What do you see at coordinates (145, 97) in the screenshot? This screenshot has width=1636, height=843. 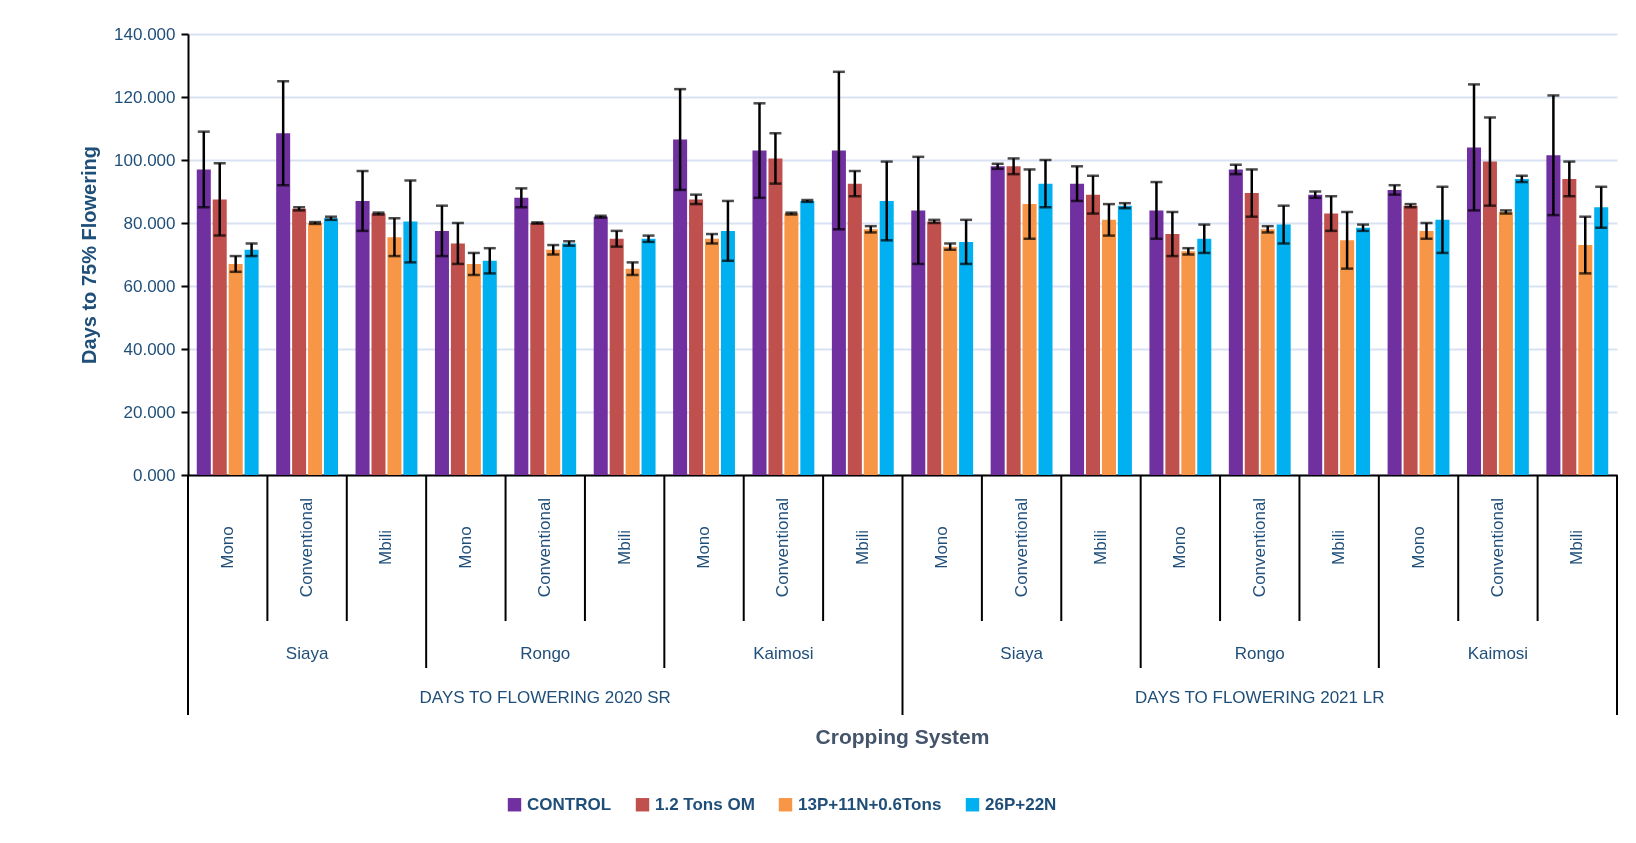 I see `y-tick-label: 120.000` at bounding box center [145, 97].